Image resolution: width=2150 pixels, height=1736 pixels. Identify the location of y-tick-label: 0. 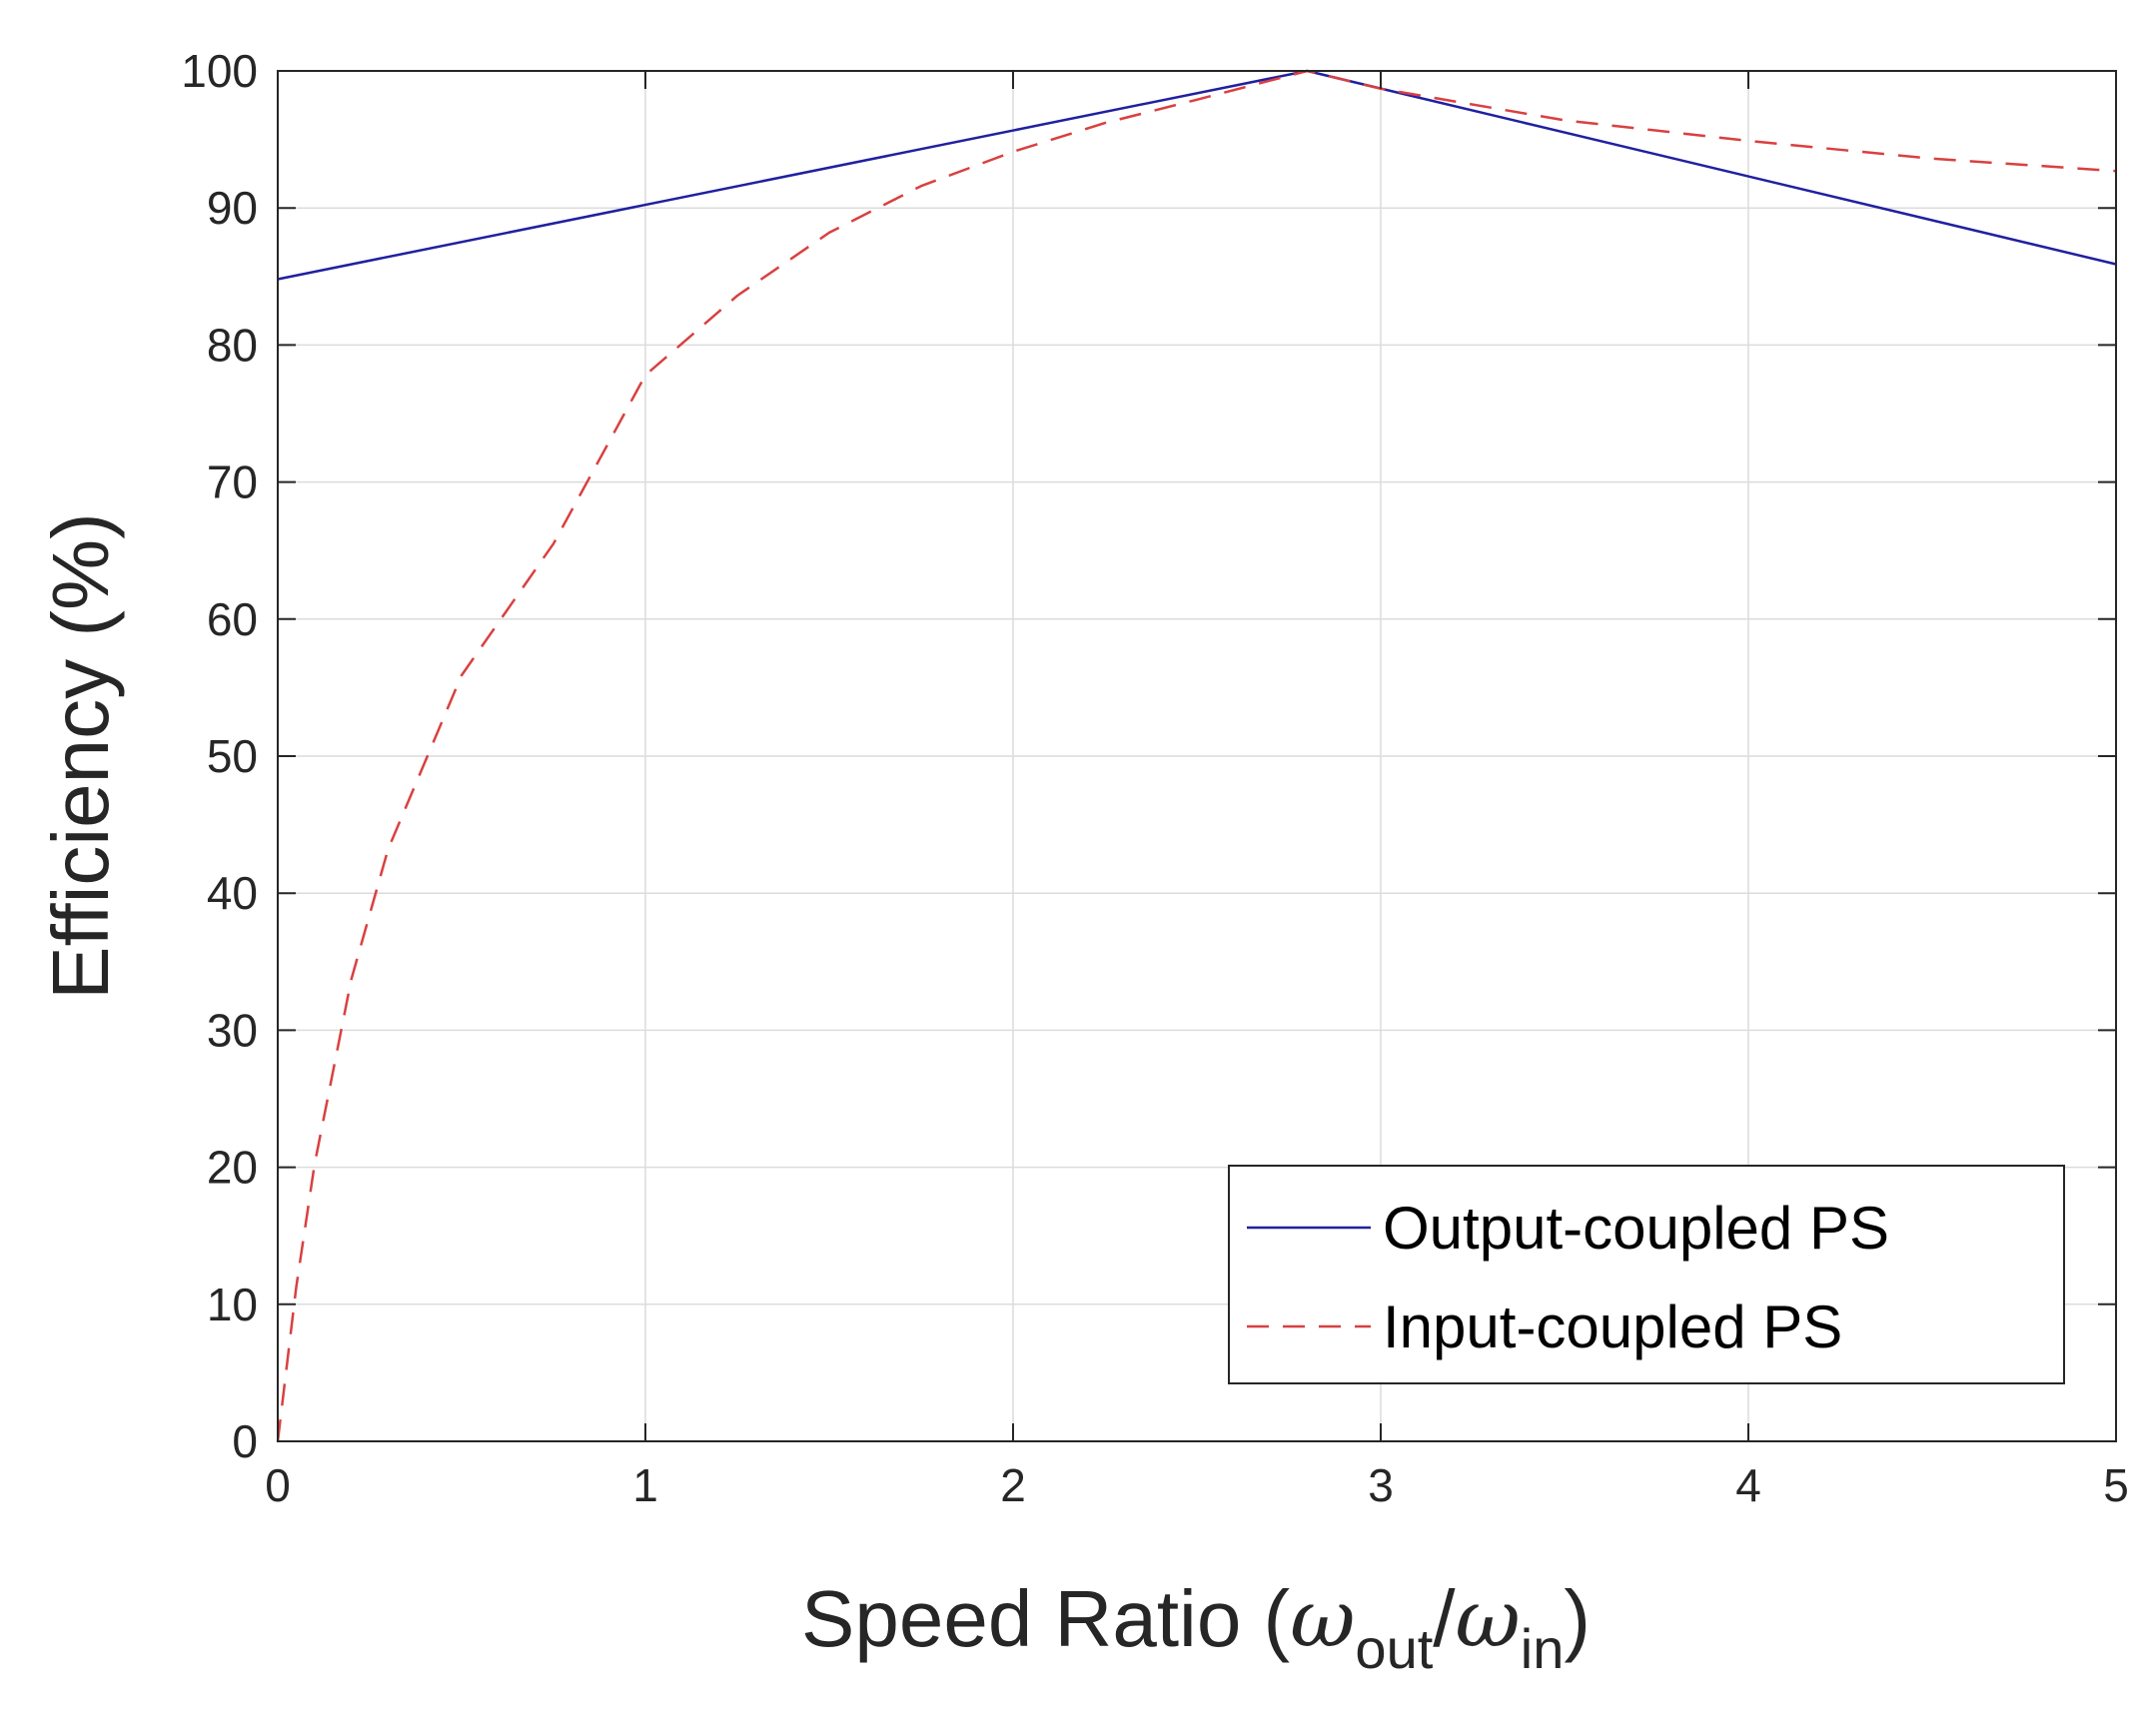
(245, 1441).